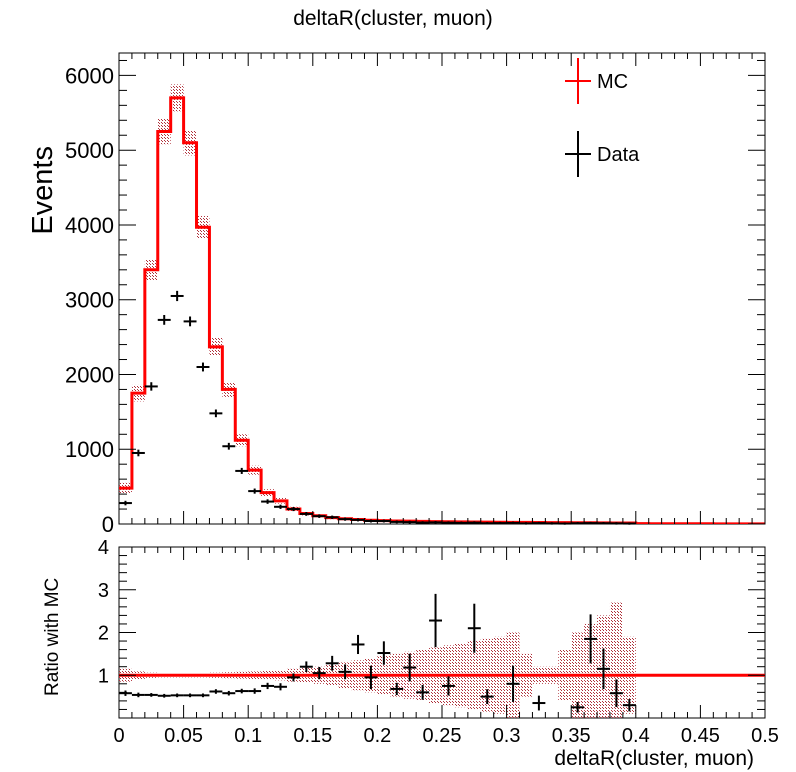 This screenshot has height=772, width=796. I want to click on y-tick-label: 4000, so click(89, 225).